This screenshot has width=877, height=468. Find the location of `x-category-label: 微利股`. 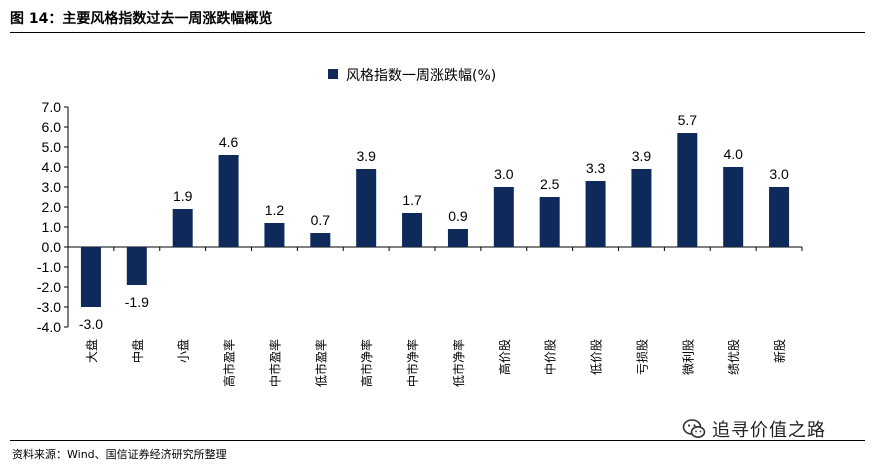

x-category-label: 微利股 is located at coordinates (688, 357).